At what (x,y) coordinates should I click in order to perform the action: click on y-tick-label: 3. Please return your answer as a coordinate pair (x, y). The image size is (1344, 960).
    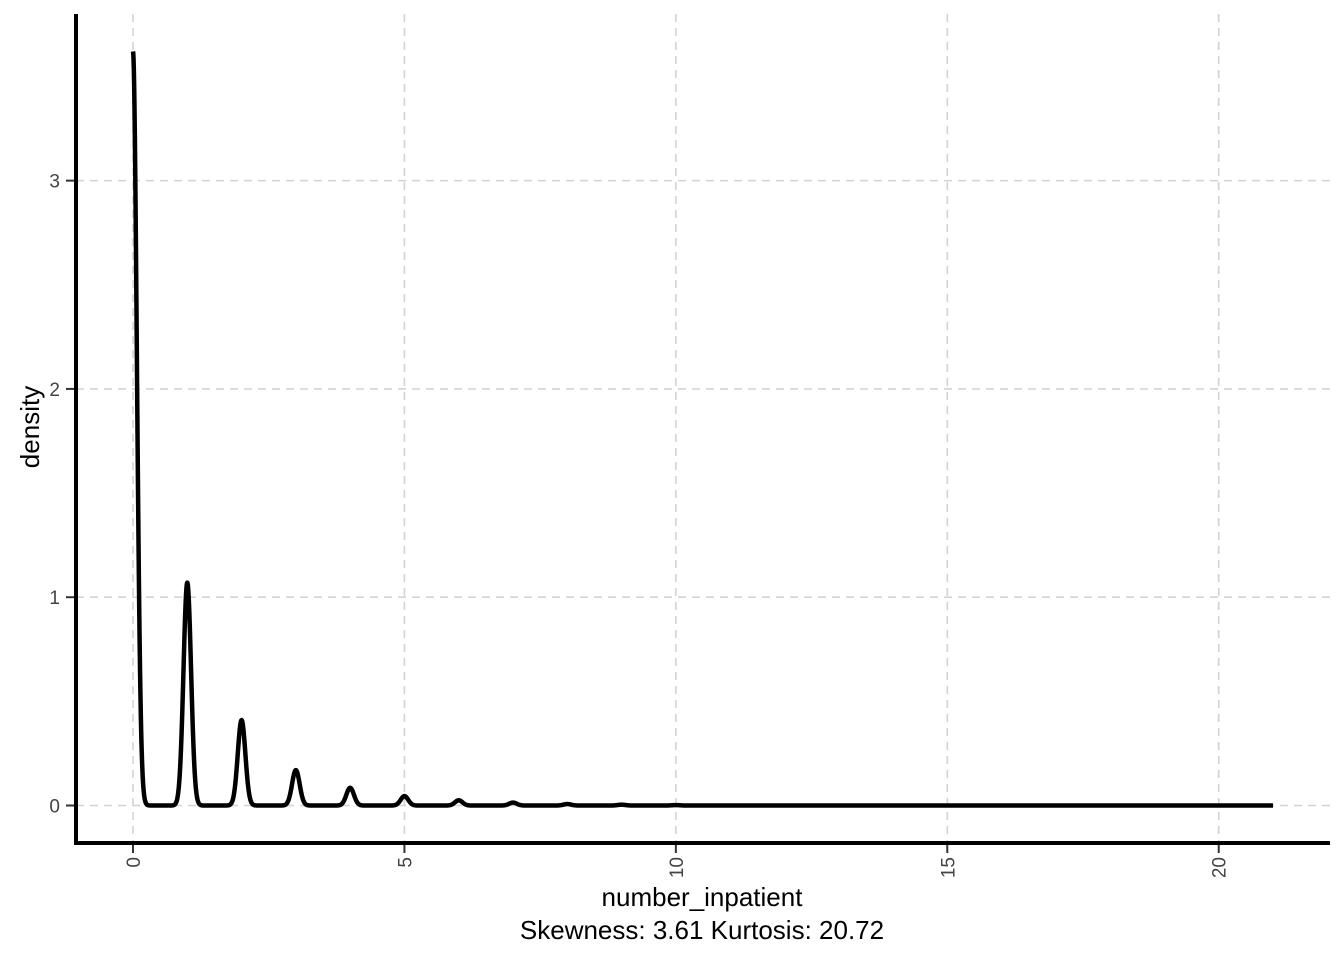
    Looking at the image, I should click on (54, 182).